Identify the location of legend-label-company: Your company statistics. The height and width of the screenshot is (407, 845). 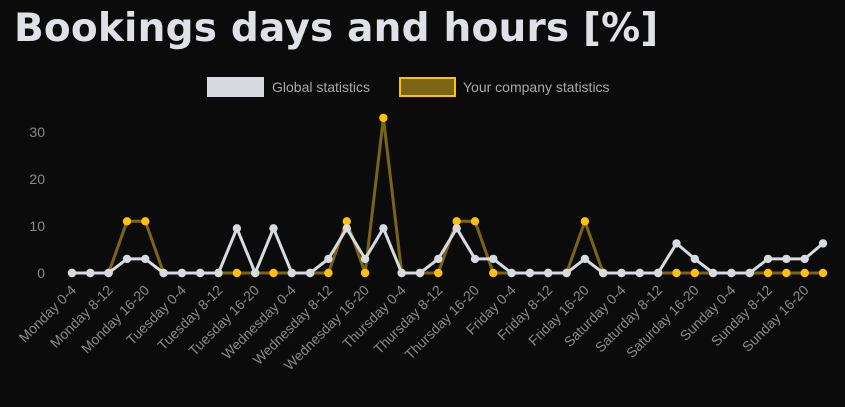
(536, 87).